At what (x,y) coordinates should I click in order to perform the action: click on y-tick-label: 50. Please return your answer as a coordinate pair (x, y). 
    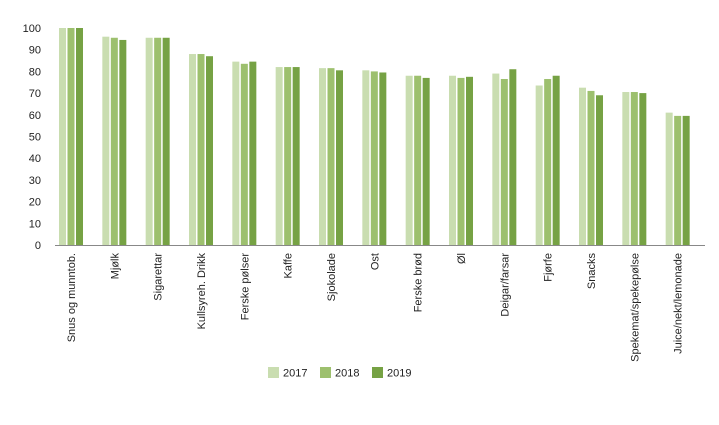
    Looking at the image, I should click on (35, 138).